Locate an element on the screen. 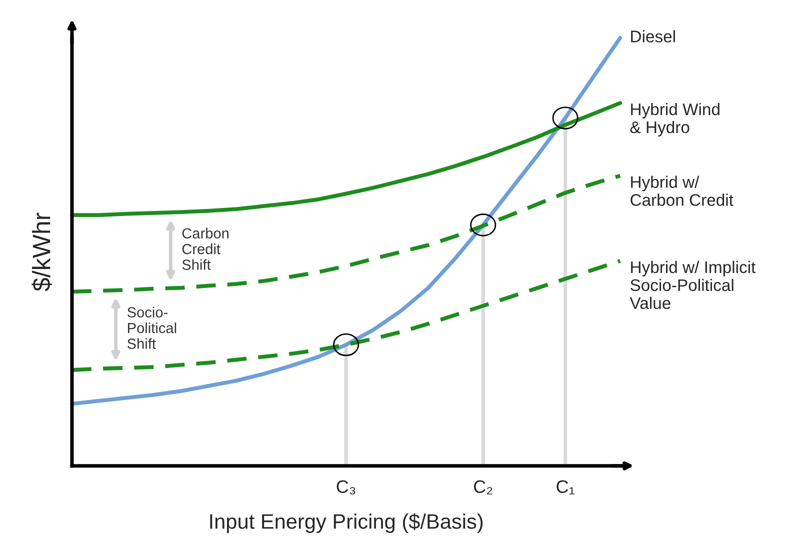 This screenshot has width=791, height=550. series-label: Hybrid w/ Implicit Socio-Political Value is located at coordinates (693, 285).